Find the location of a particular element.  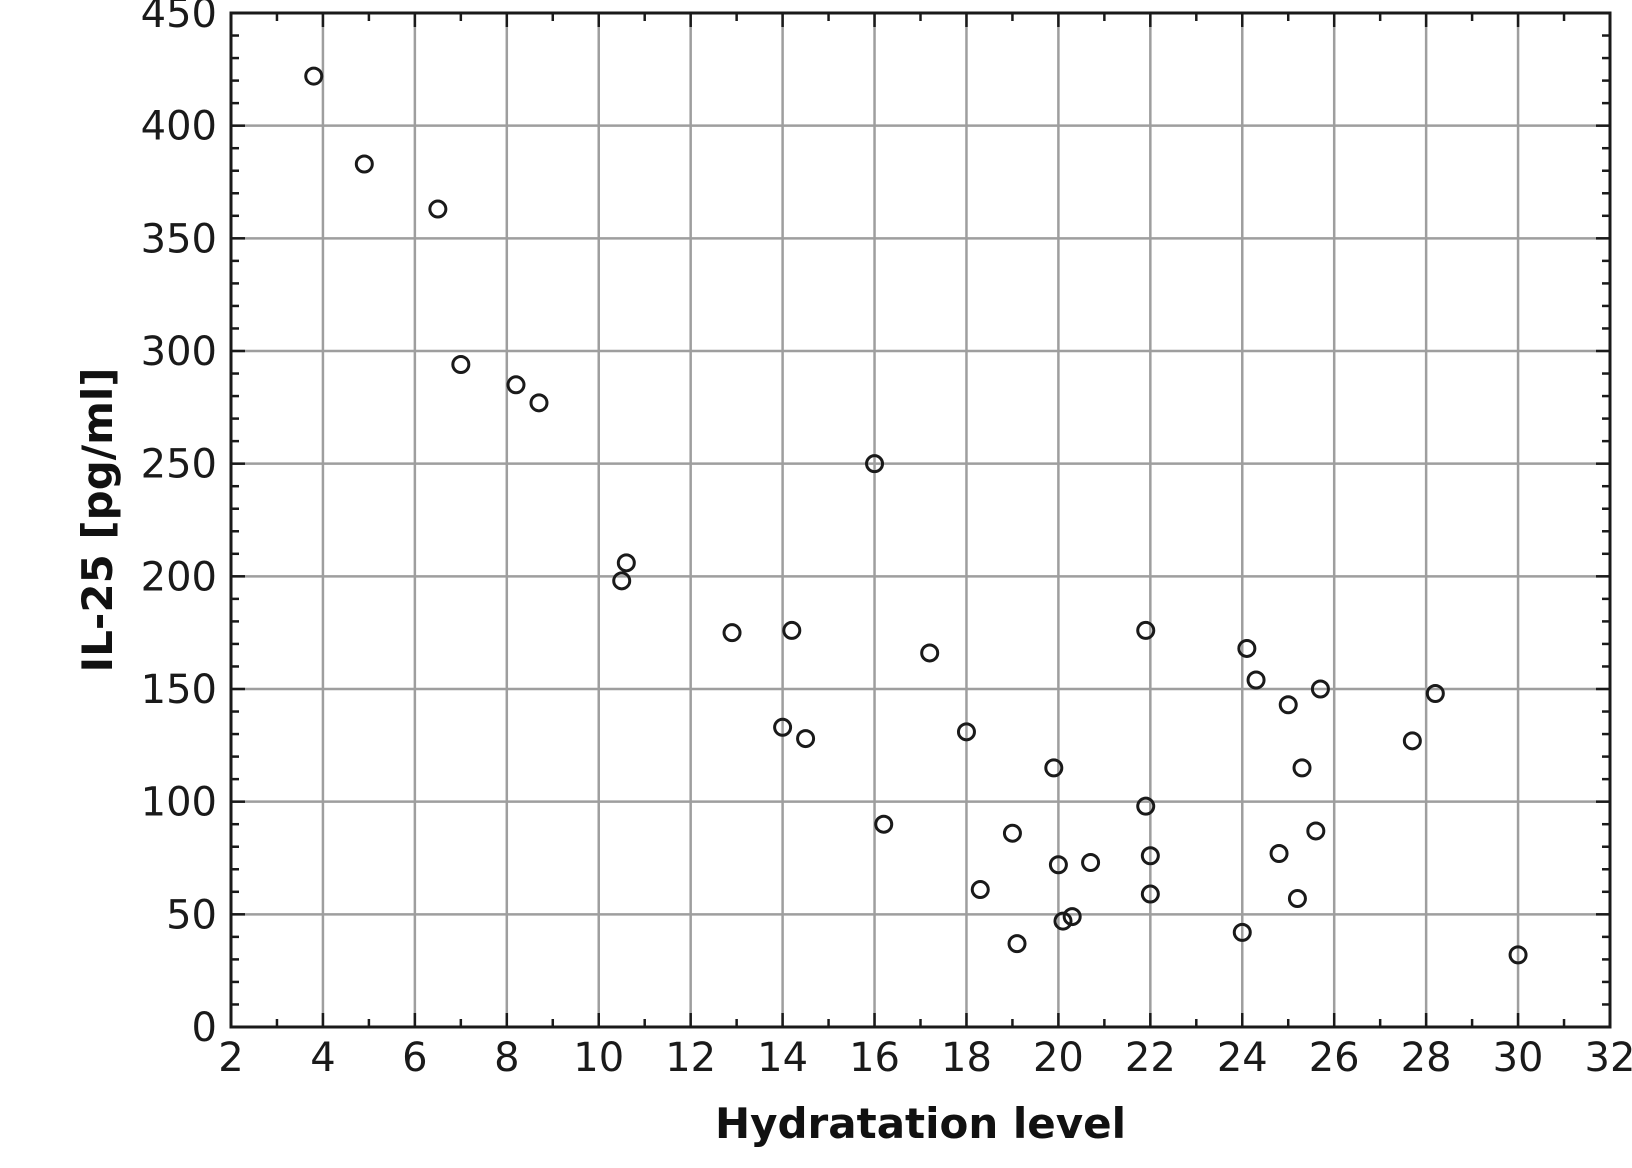

y-tick-label: 400 is located at coordinates (179, 127).